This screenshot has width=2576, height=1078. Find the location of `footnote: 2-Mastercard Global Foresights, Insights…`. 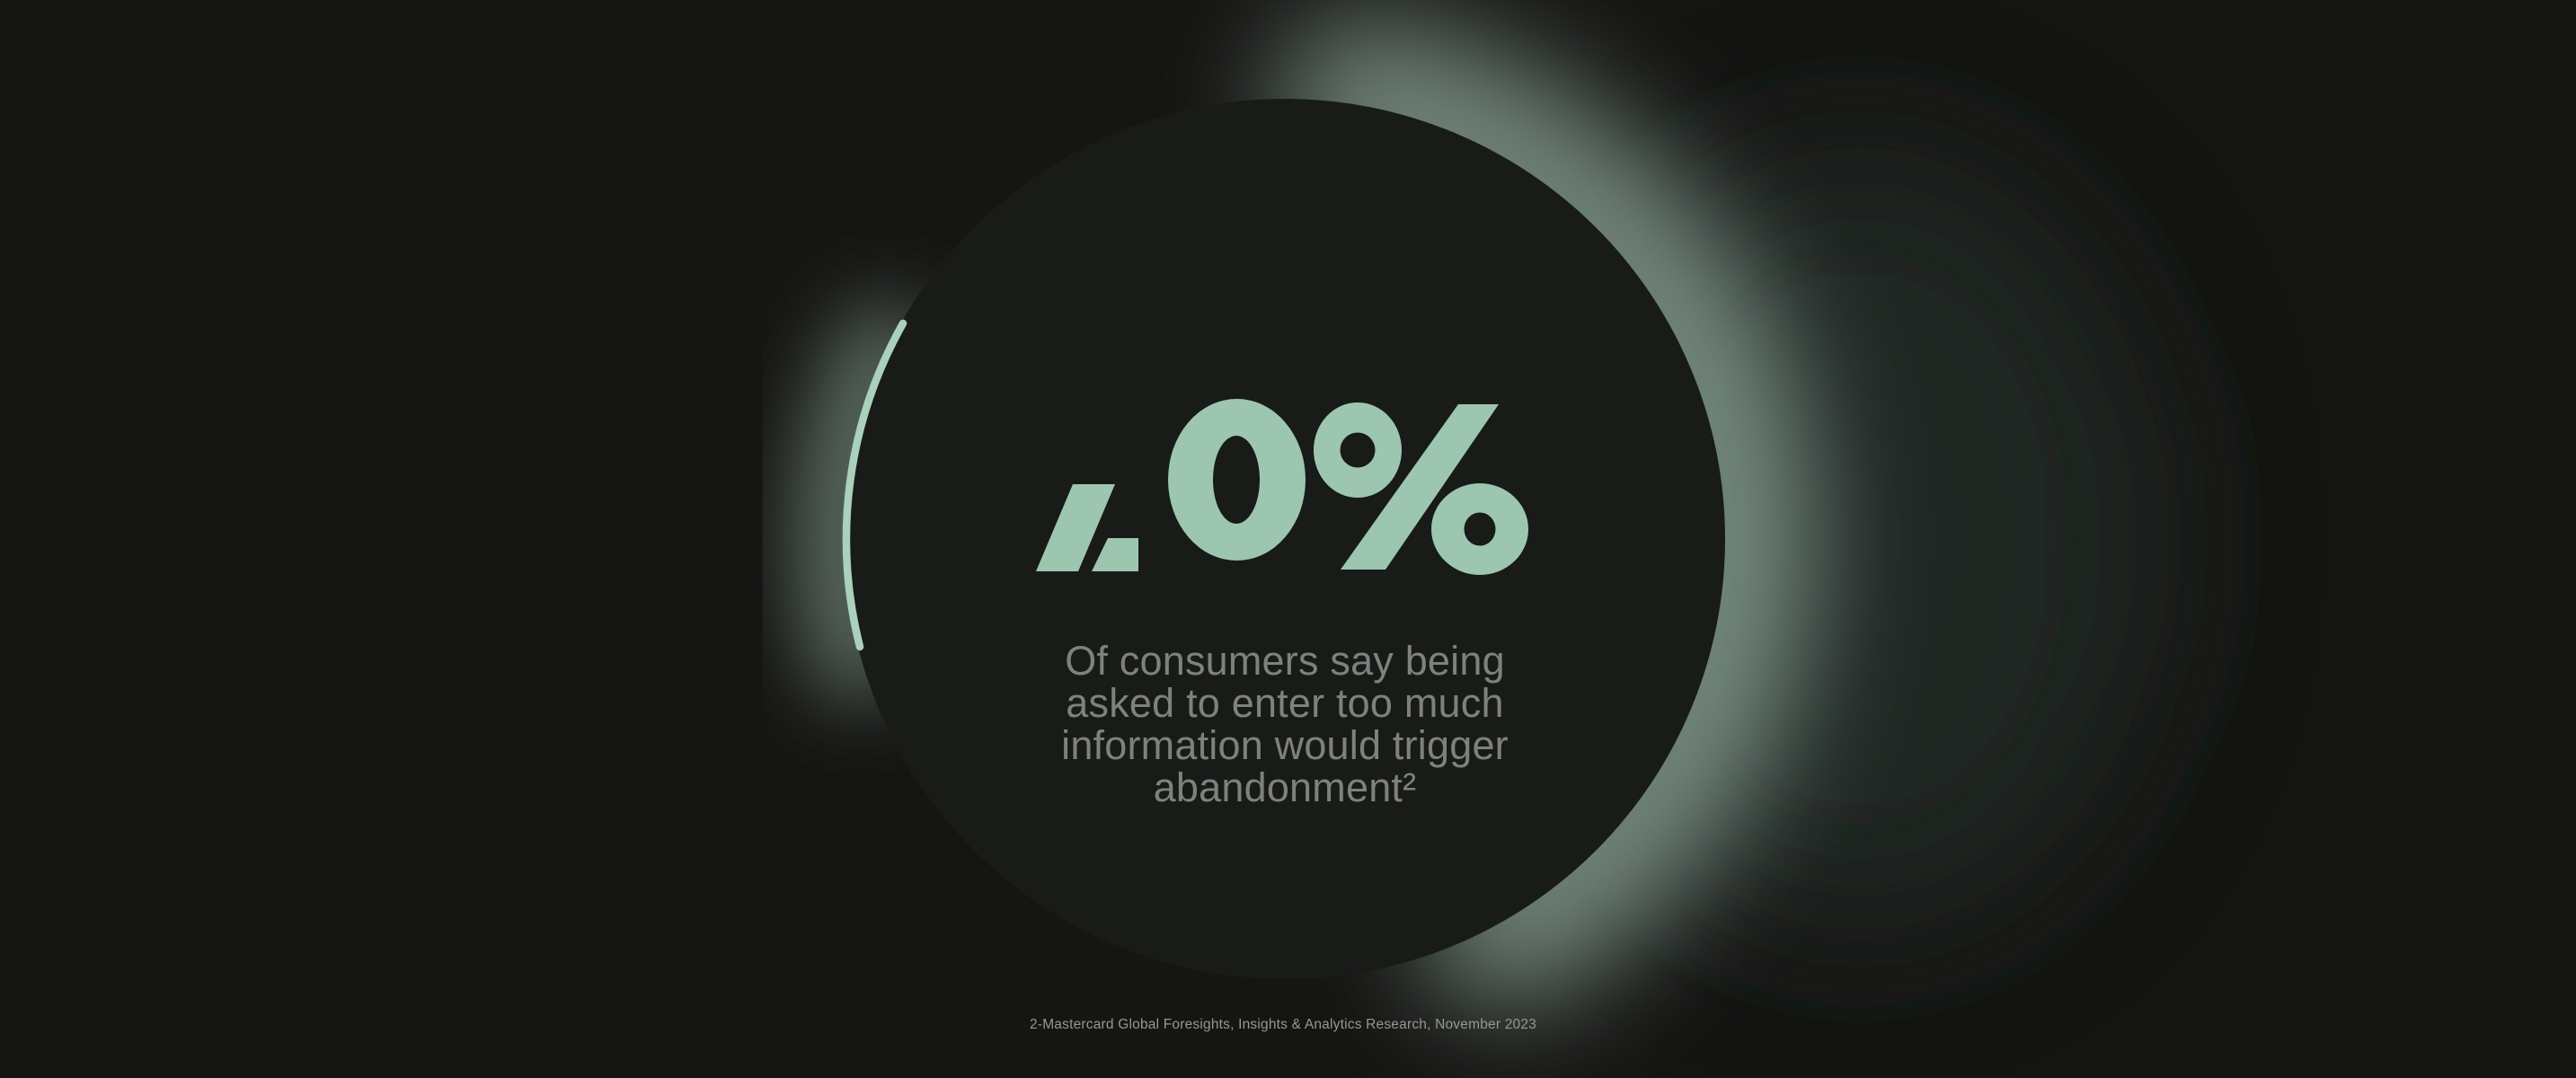

footnote: 2-Mastercard Global Foresights, Insights… is located at coordinates (1283, 1024).